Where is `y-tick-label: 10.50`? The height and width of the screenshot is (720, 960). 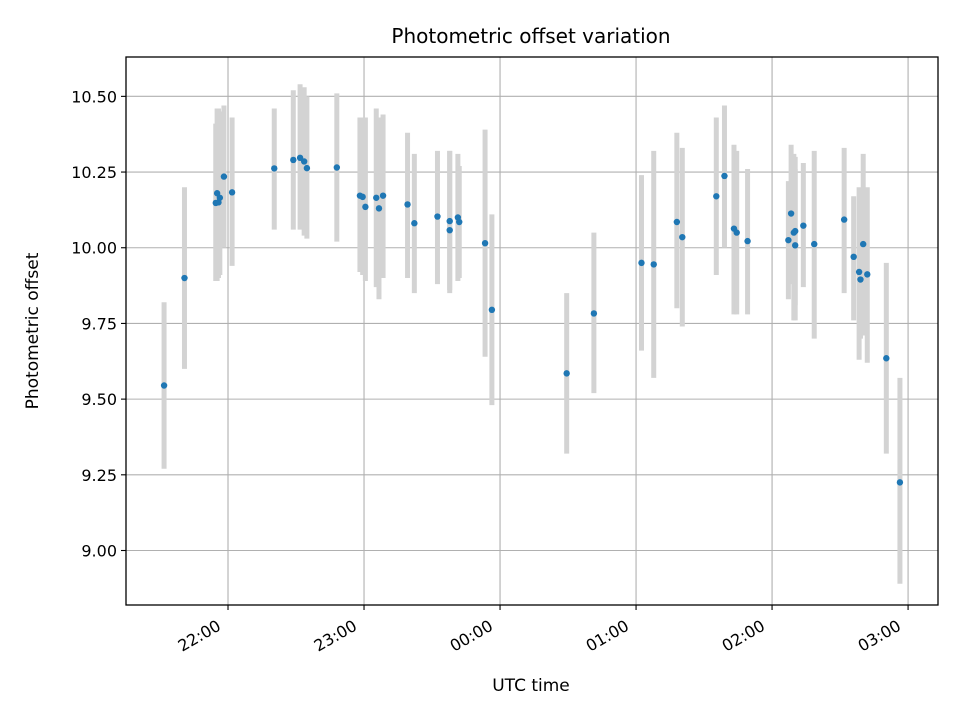 y-tick-label: 10.50 is located at coordinates (94, 96).